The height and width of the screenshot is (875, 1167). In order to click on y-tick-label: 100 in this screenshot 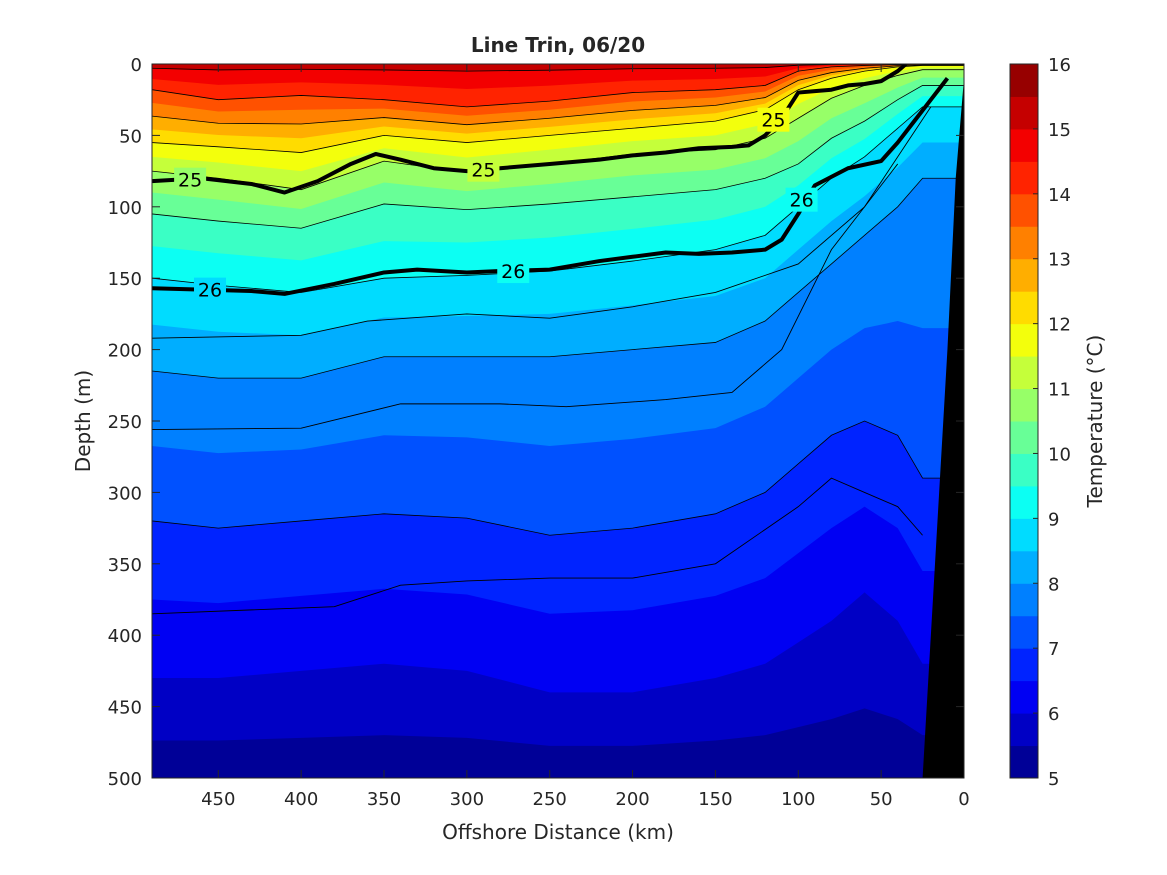, I will do `click(125, 208)`.